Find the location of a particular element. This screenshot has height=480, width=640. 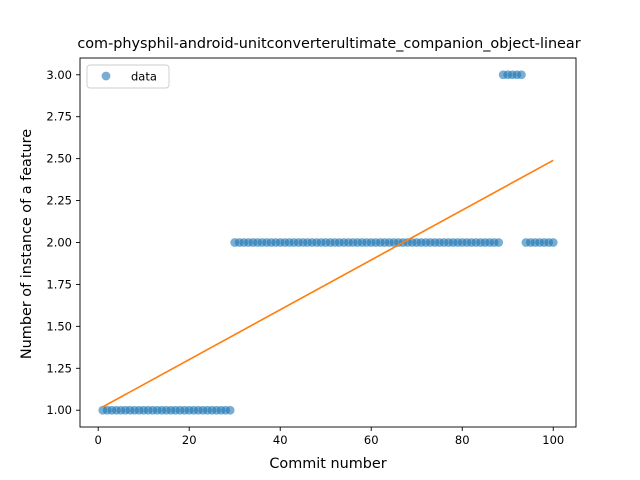

y-tick-label: 1.00 is located at coordinates (59, 410).